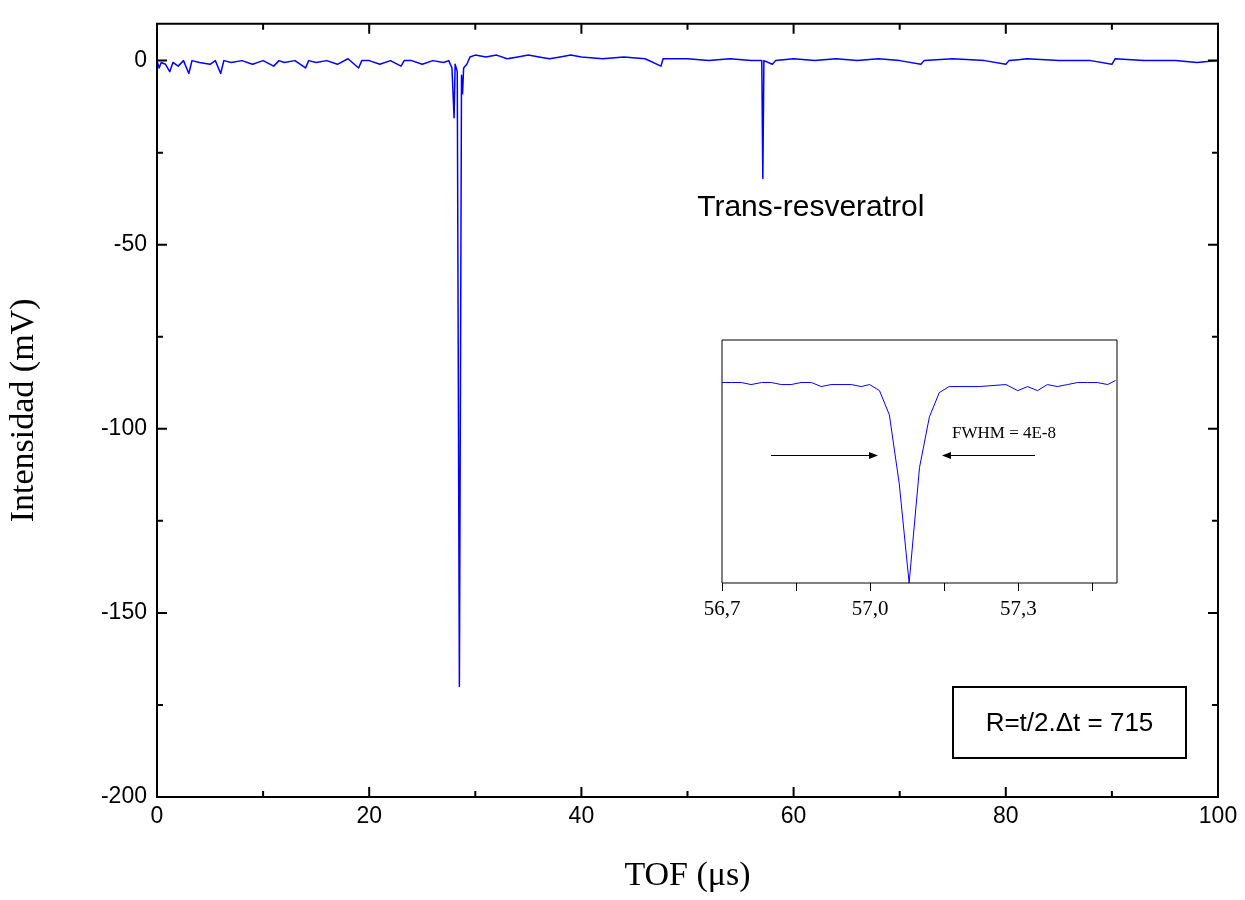 Image resolution: width=1245 pixels, height=900 pixels. What do you see at coordinates (130, 243) in the screenshot?
I see `y-tick-label: -50` at bounding box center [130, 243].